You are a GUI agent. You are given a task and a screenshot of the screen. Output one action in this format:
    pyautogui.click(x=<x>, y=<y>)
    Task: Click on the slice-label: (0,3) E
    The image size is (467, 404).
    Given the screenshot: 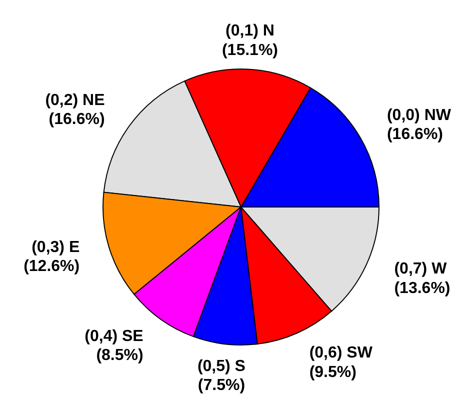 What is the action you would take?
    pyautogui.click(x=56, y=247)
    